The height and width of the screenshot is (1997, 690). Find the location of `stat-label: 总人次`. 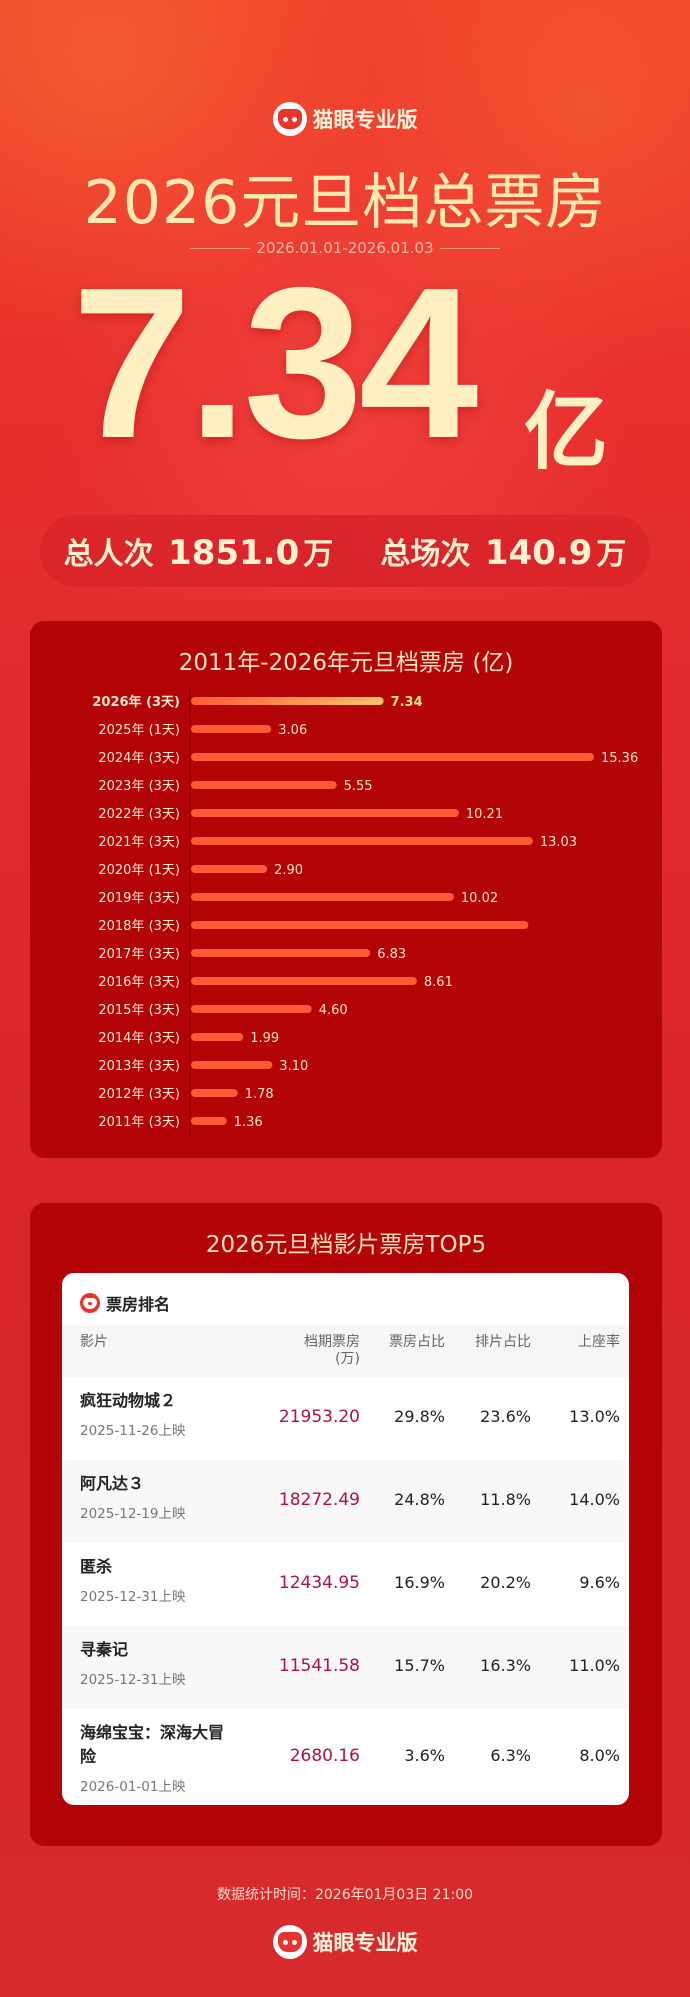

stat-label: 总人次 is located at coordinates (108, 554).